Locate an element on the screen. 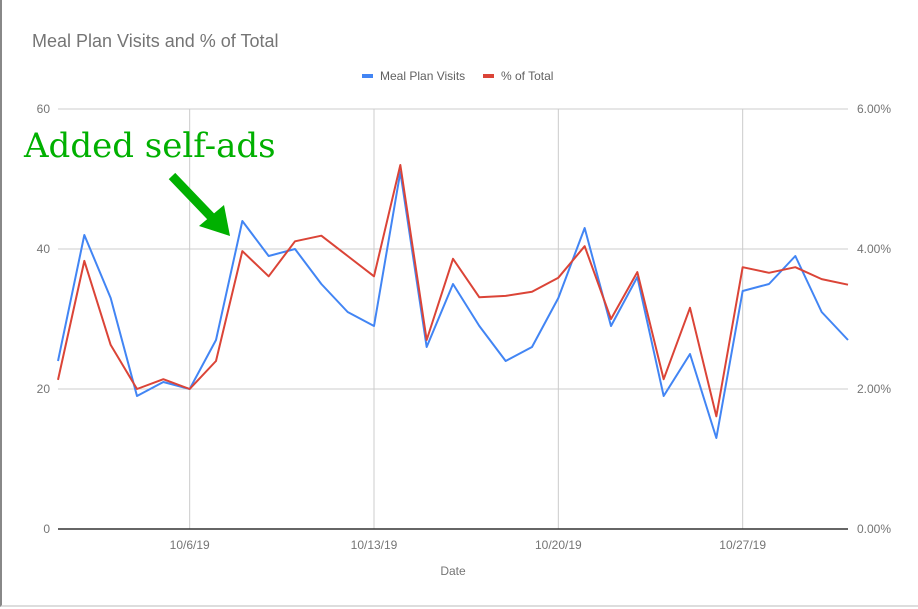 Image resolution: width=918 pixels, height=609 pixels. y2-tick-label: 6.00% is located at coordinates (874, 109).